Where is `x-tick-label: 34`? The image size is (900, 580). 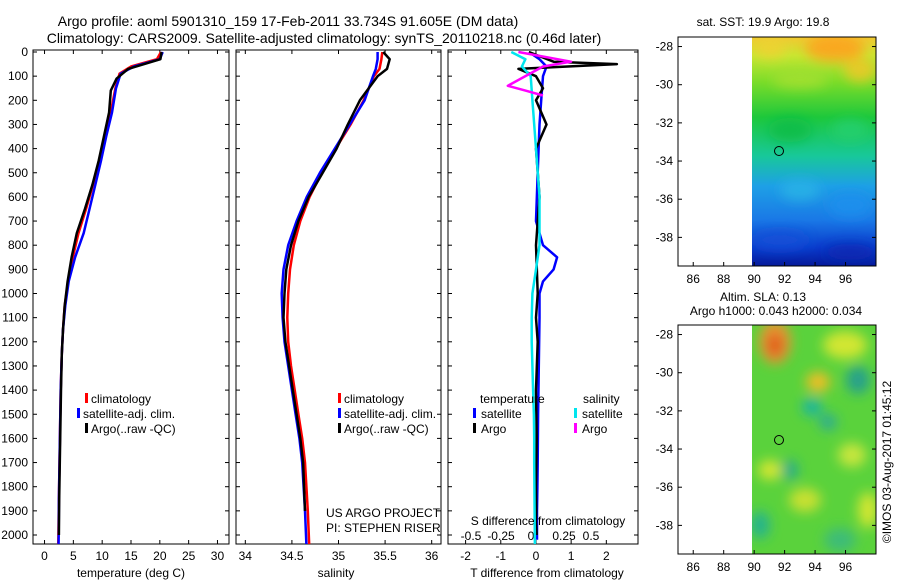
x-tick-label: 34 is located at coordinates (246, 556).